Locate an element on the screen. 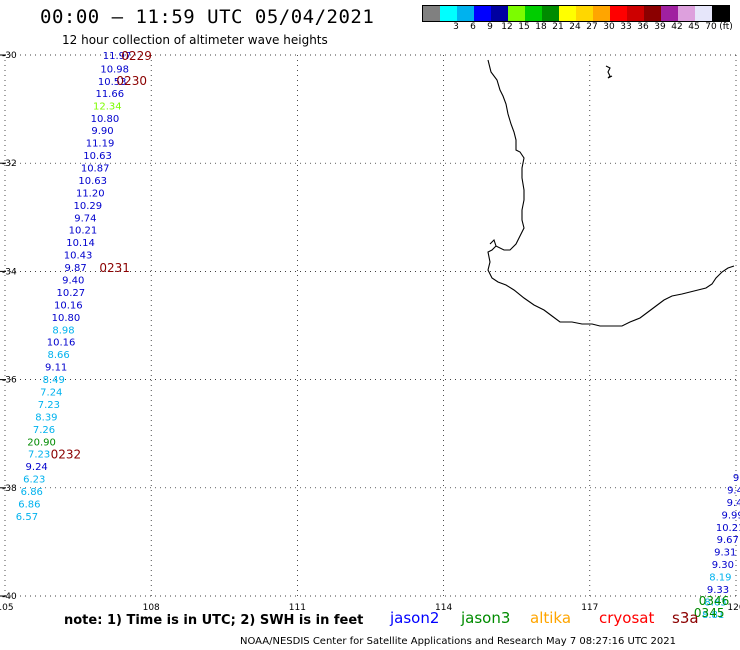 The image size is (740, 650). coastline is located at coordinates (611, 193).